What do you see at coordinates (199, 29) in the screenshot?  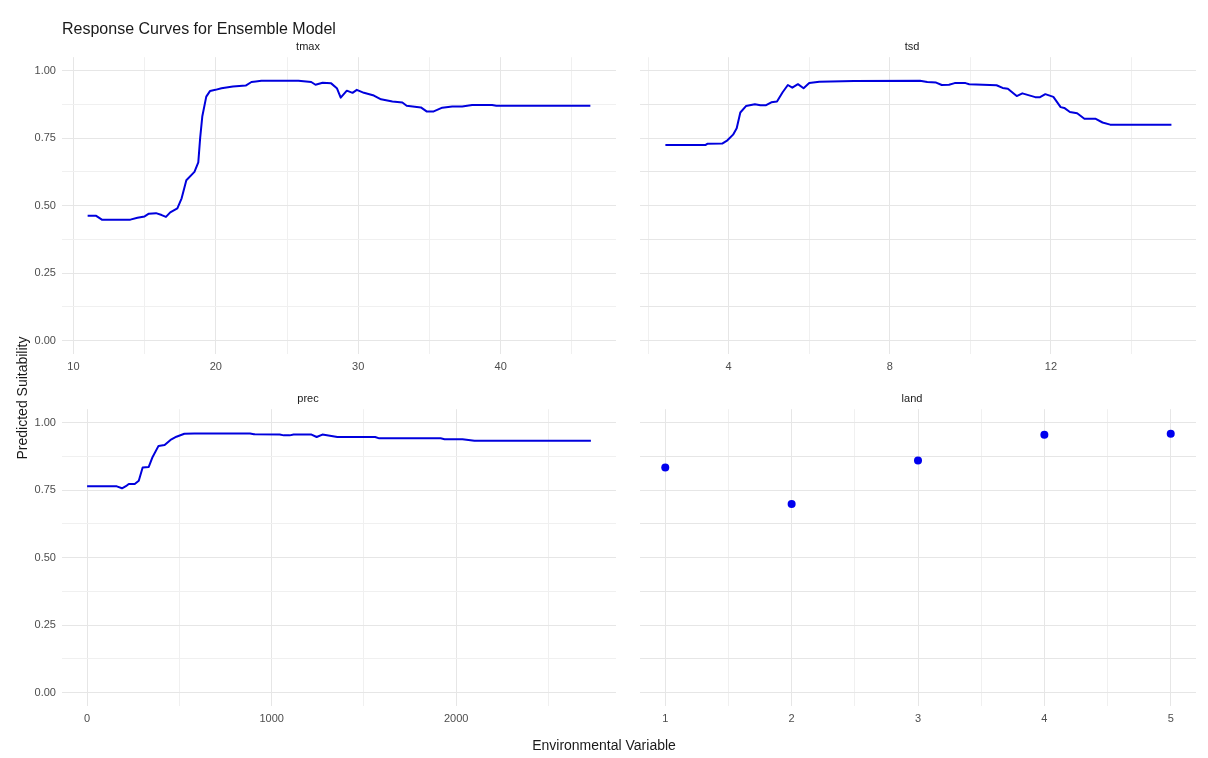 I see `chart-title: Response Curves for Ensemble Model` at bounding box center [199, 29].